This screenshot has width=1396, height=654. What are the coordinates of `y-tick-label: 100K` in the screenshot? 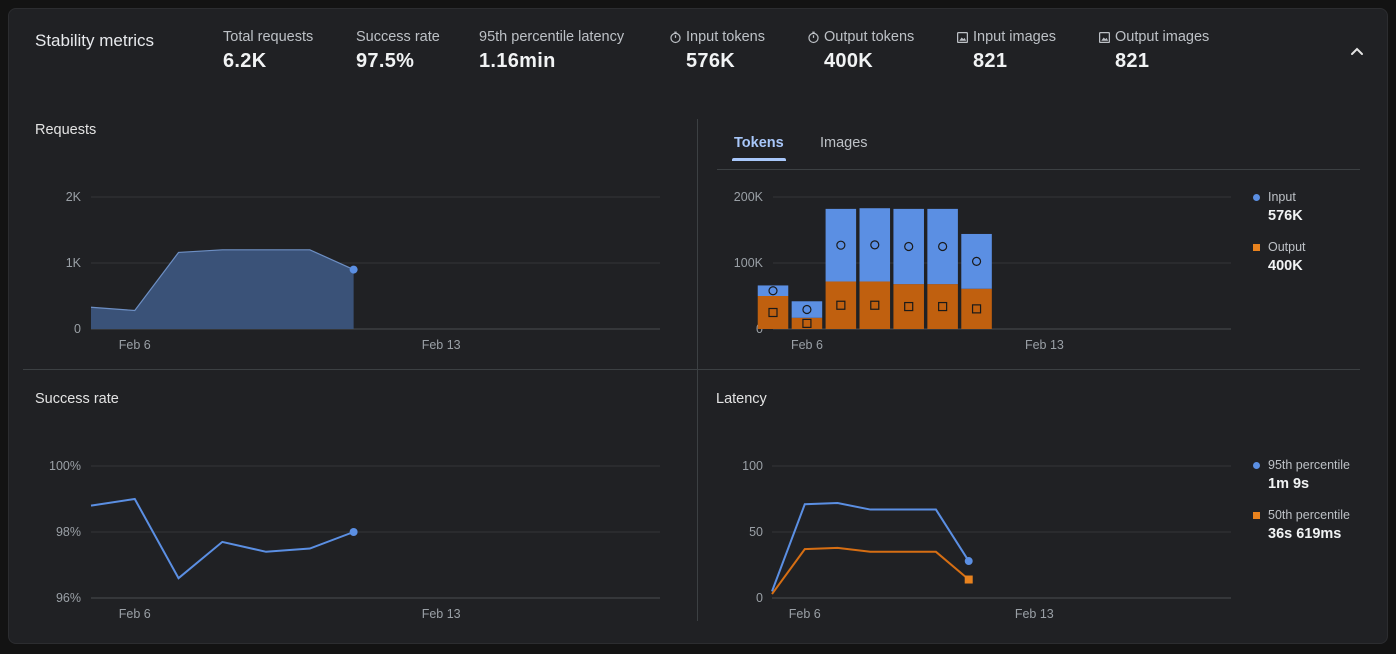 It's located at (749, 263).